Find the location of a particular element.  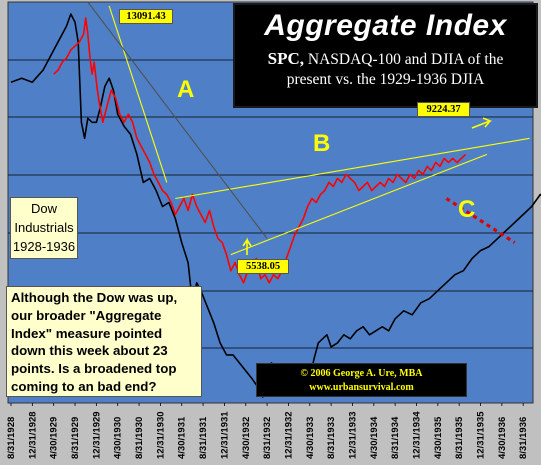

x-tick-label: 4/30/1936 is located at coordinates (502, 438).